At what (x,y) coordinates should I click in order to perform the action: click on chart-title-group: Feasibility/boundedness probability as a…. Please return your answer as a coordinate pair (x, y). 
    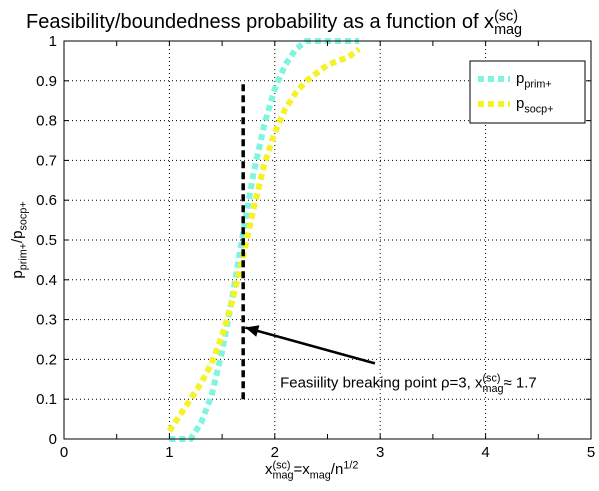
    Looking at the image, I should click on (274, 23).